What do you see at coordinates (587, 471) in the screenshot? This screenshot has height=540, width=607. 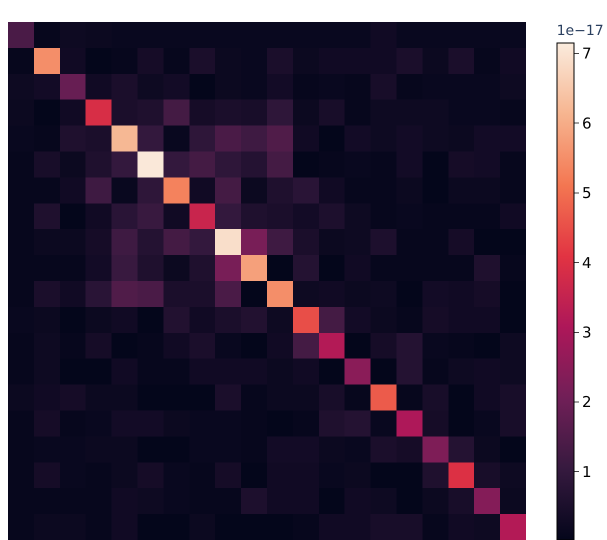 I see `color-bar-label: 1` at bounding box center [587, 471].